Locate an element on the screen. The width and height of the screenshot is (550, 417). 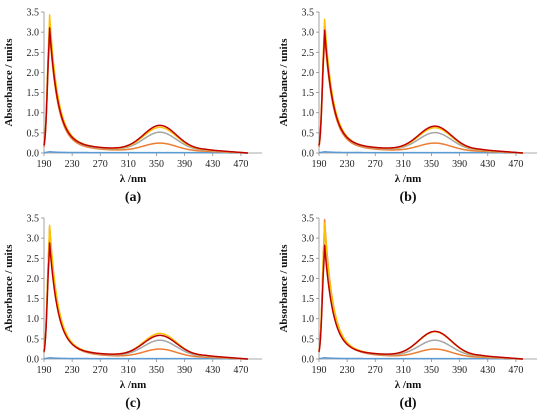
panel-caption: (d) is located at coordinates (407, 403).